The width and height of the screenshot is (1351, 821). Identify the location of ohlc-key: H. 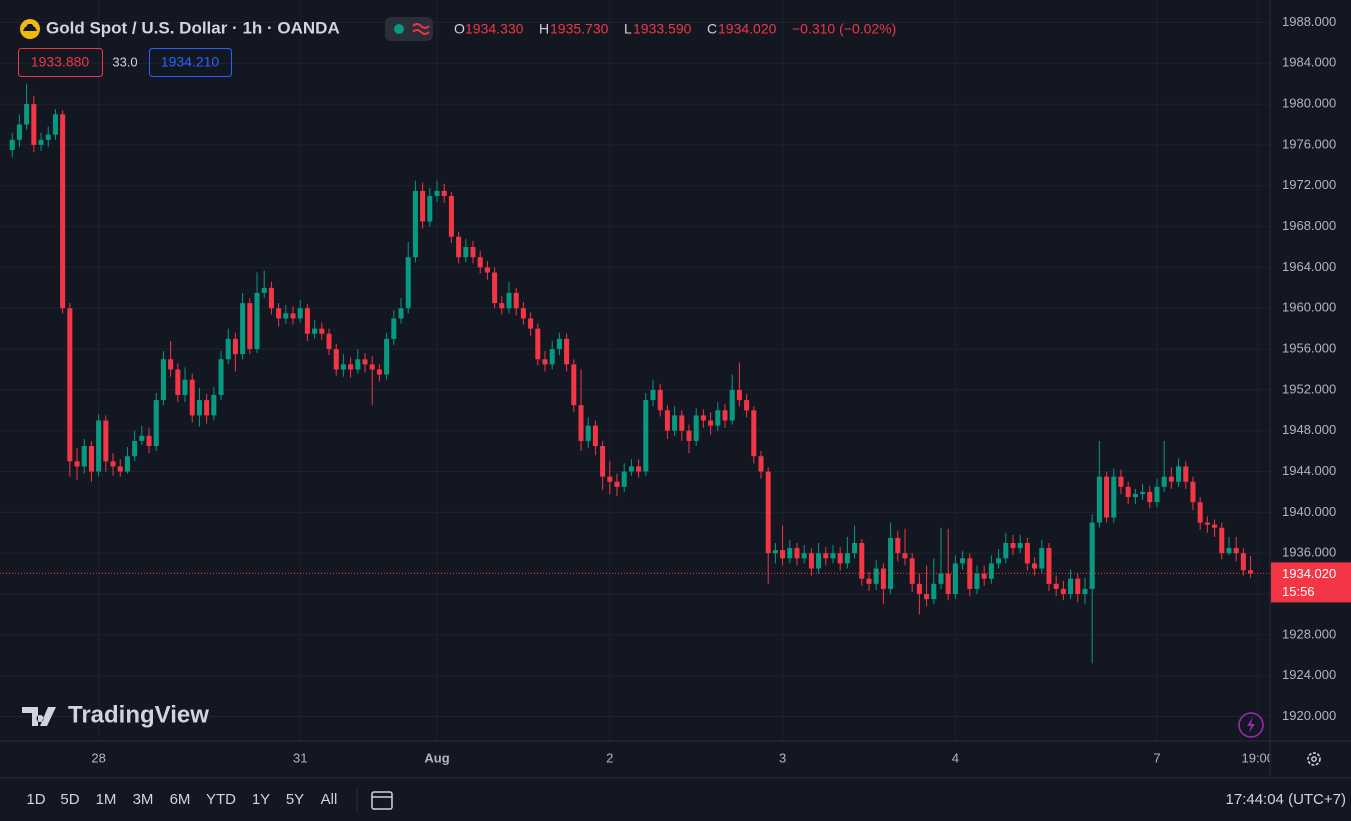
(544, 29).